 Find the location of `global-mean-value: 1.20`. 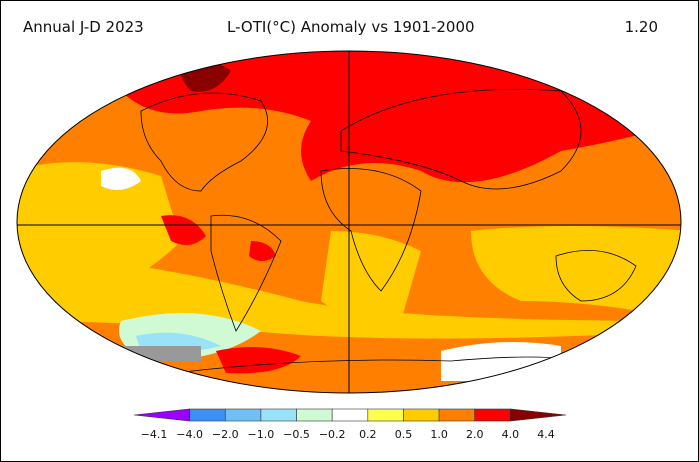

global-mean-value: 1.20 is located at coordinates (641, 27).